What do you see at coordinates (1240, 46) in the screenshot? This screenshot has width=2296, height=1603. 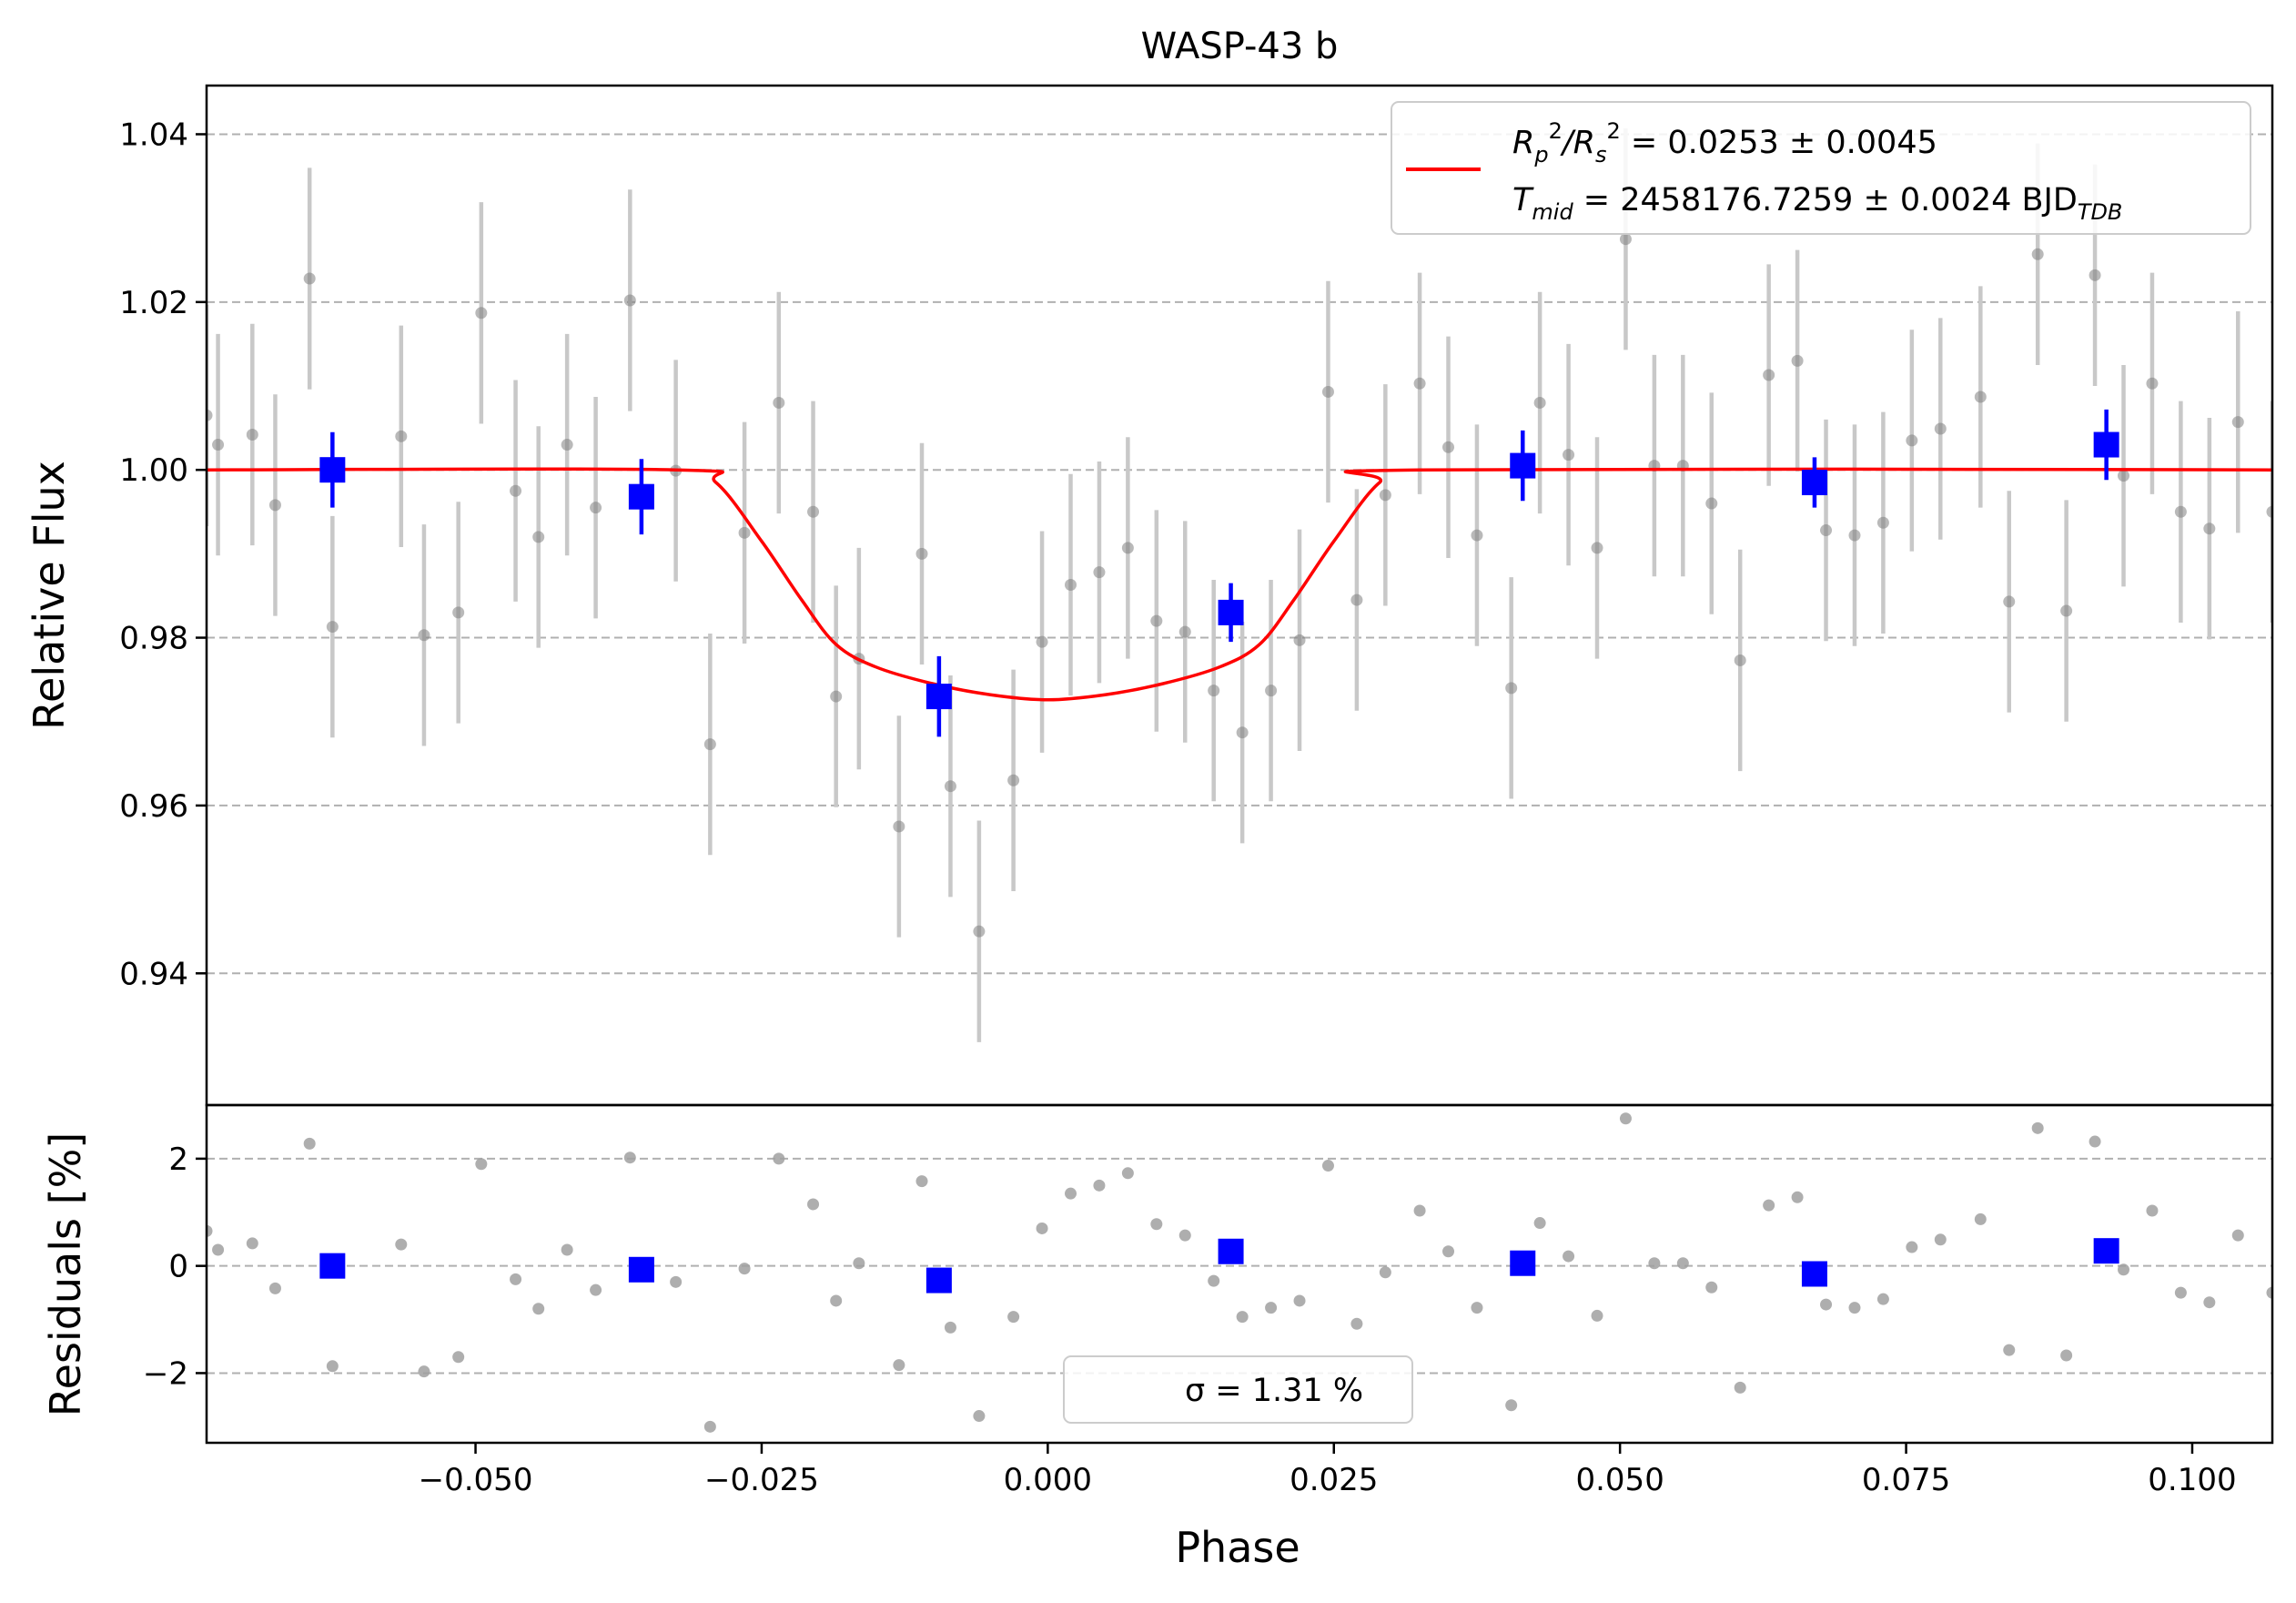 I see `chart-title: WASP-43 b` at bounding box center [1240, 46].